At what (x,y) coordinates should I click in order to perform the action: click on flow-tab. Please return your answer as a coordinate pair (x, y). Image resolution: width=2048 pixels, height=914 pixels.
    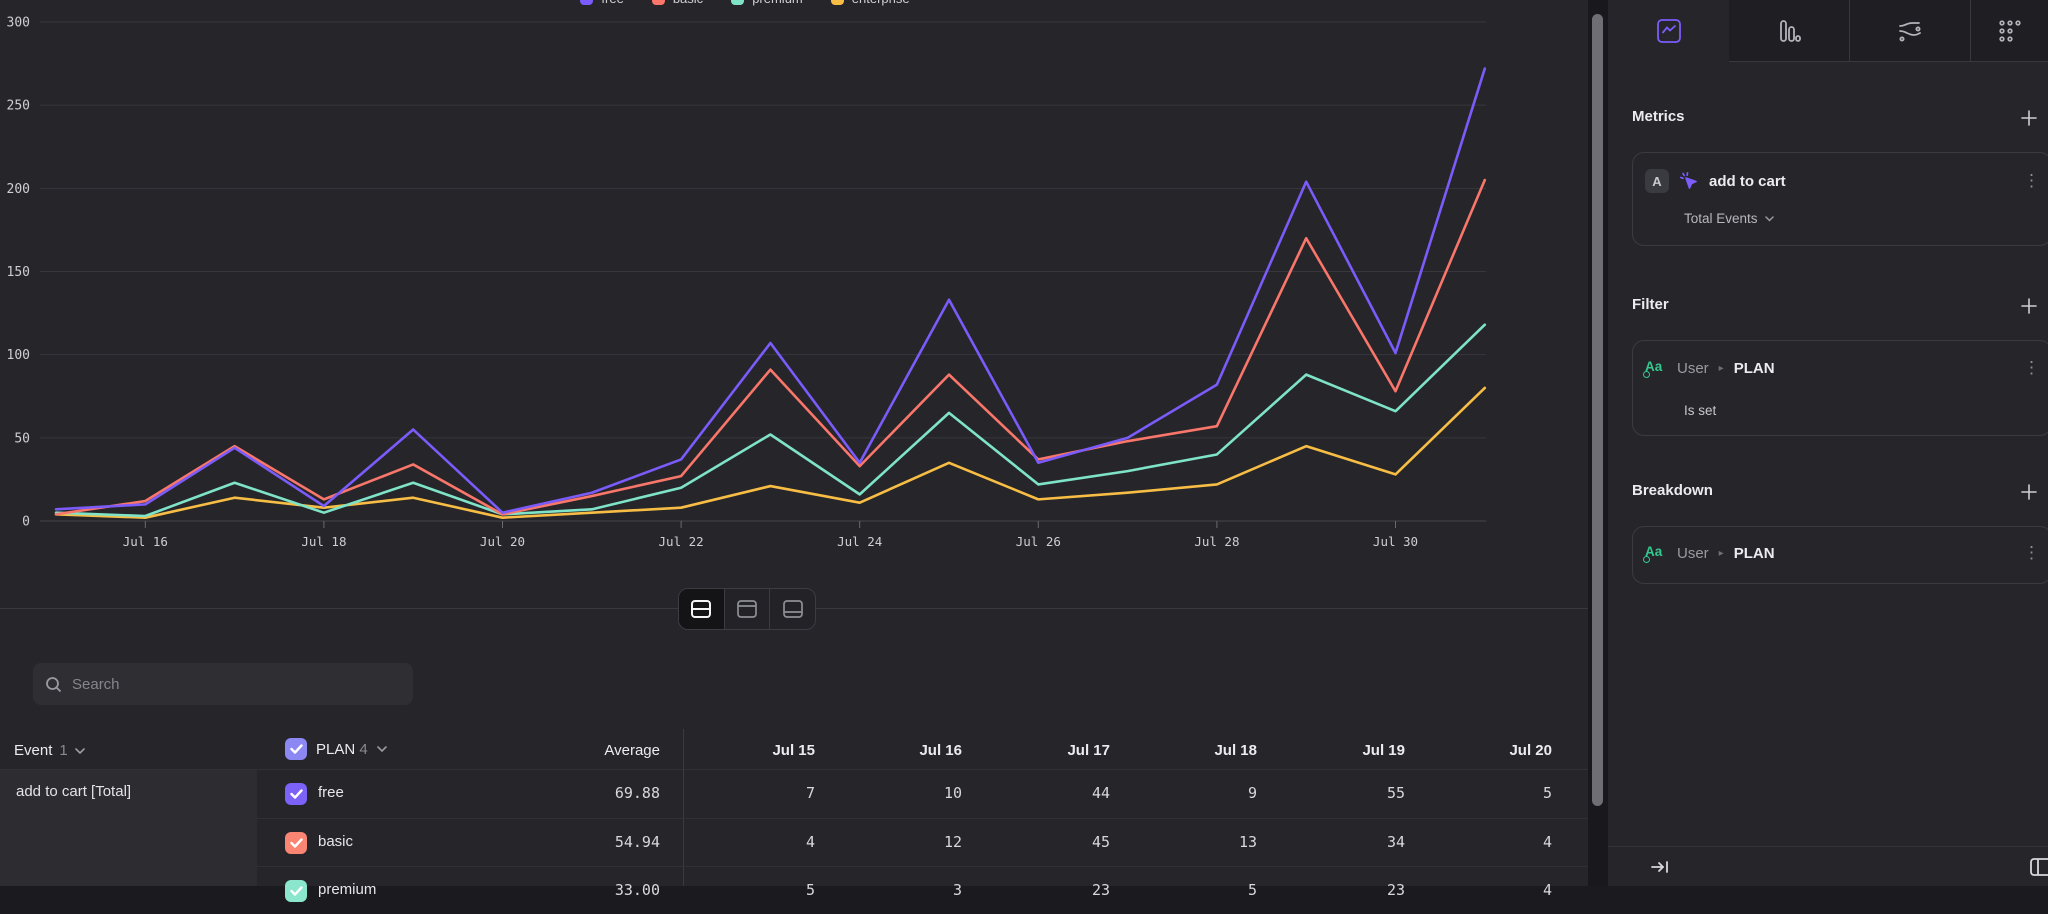
    Looking at the image, I should click on (1910, 31).